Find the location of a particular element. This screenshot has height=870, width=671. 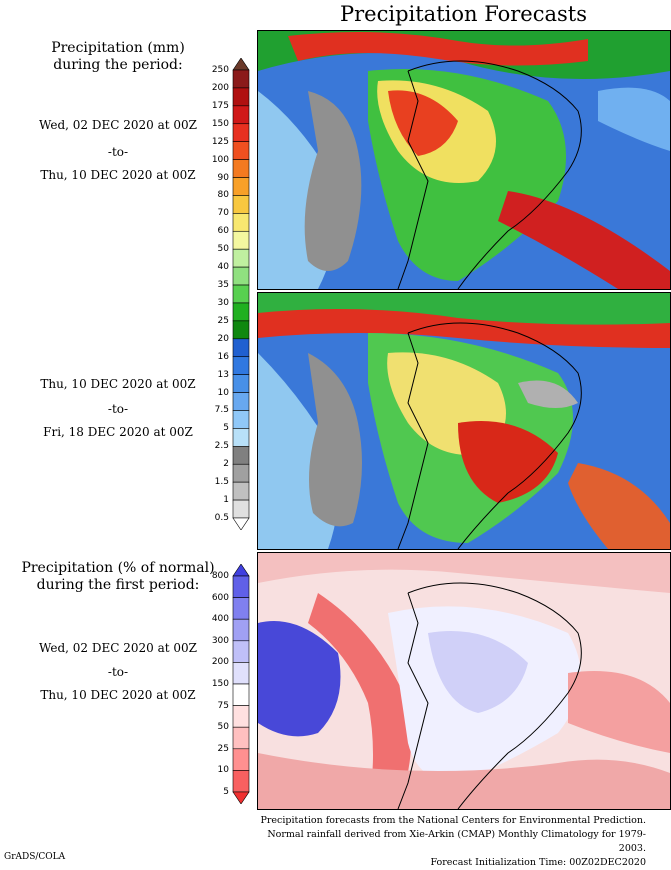

mm-colorbar-tick-label: 40 is located at coordinates (223, 267).